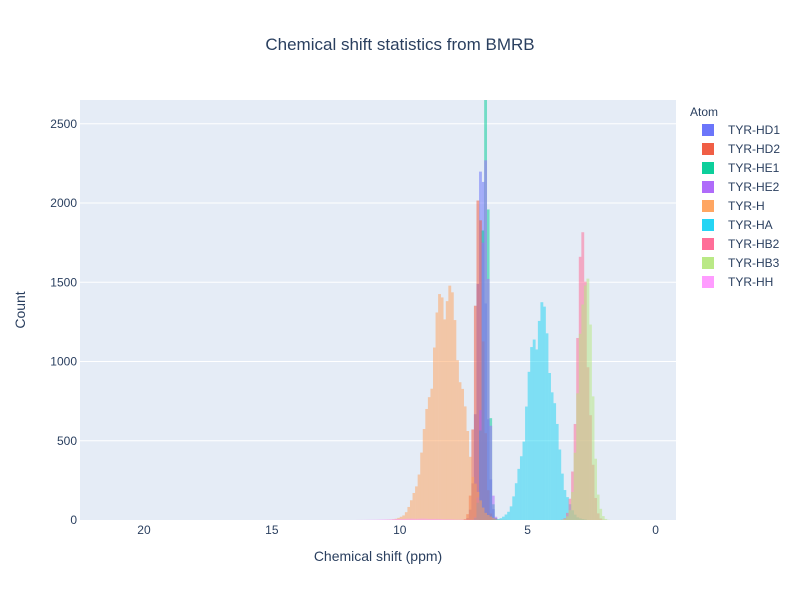  What do you see at coordinates (144, 530) in the screenshot?
I see `x-tick-label: 20` at bounding box center [144, 530].